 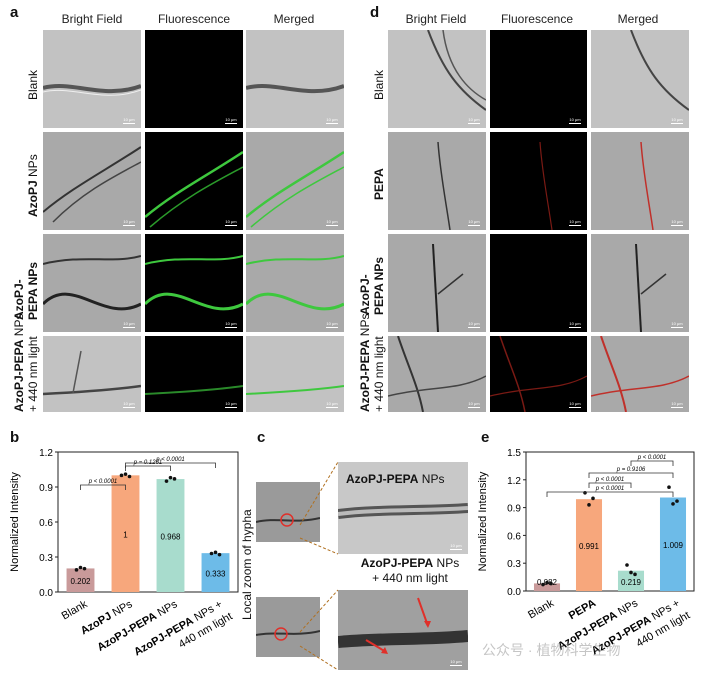 What do you see at coordinates (541, 609) in the screenshot?
I see `chart-e-xlabel-0: Blank` at bounding box center [541, 609].